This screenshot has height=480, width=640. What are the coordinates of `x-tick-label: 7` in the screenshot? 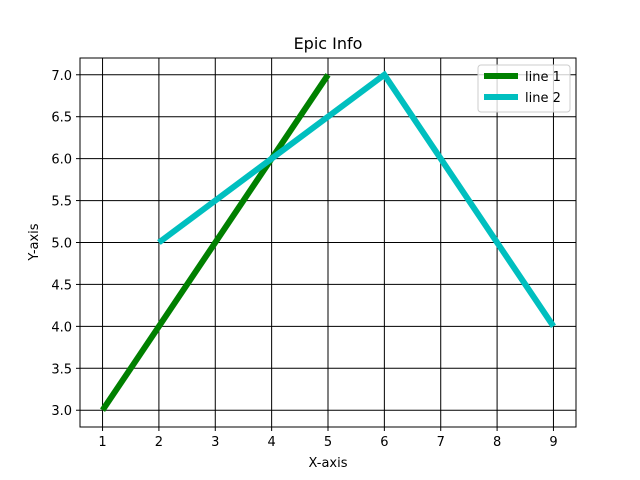 It's located at (441, 442).